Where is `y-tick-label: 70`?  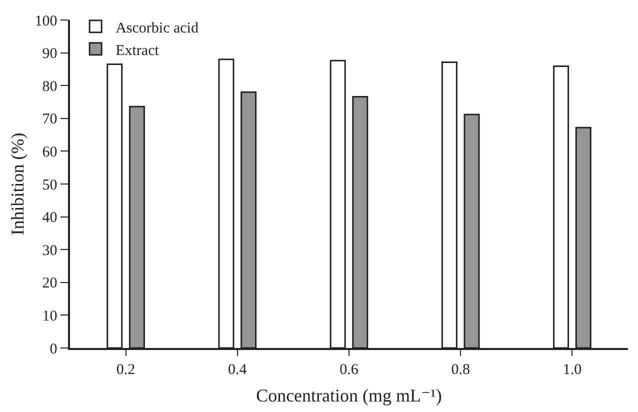 y-tick-label: 70 is located at coordinates (50, 120).